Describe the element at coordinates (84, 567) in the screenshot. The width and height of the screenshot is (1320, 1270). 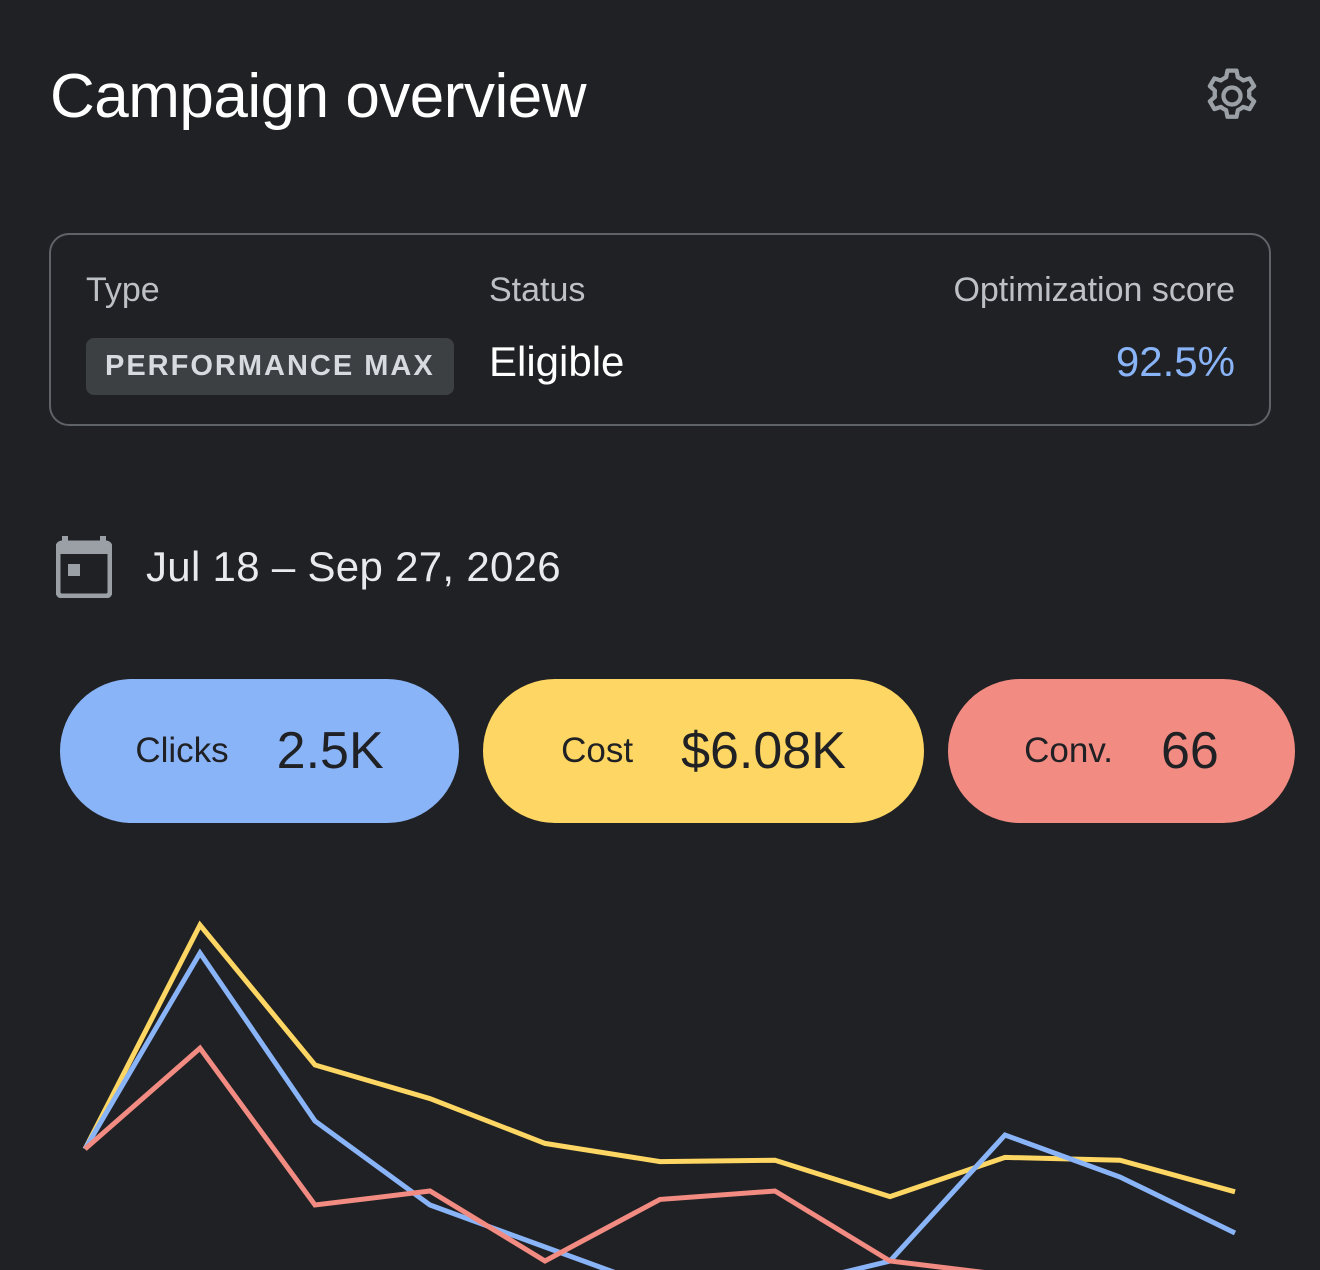
I see `calendar-icon` at that location.